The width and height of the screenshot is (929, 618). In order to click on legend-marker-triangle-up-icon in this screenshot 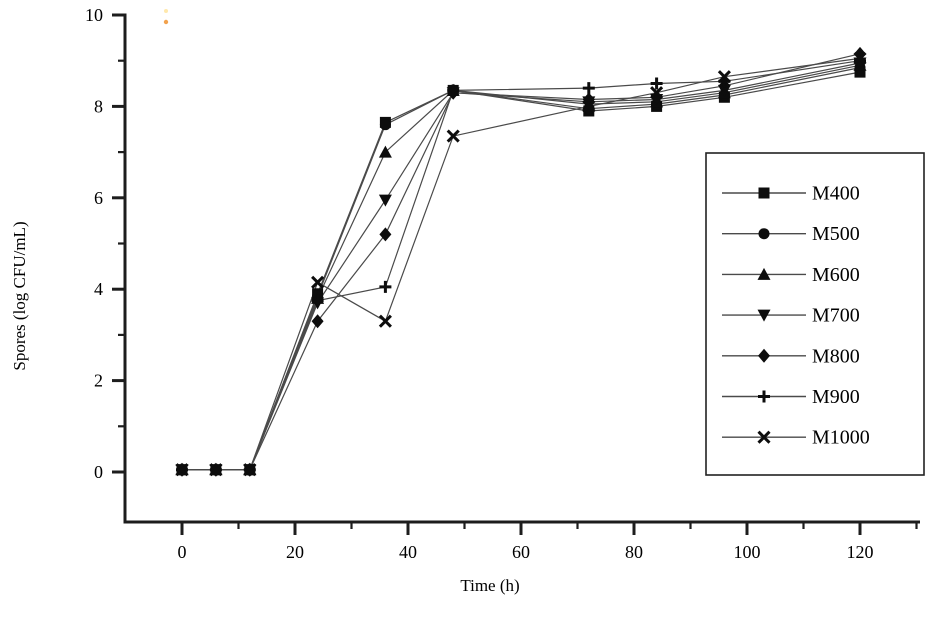, I will do `click(764, 273)`.